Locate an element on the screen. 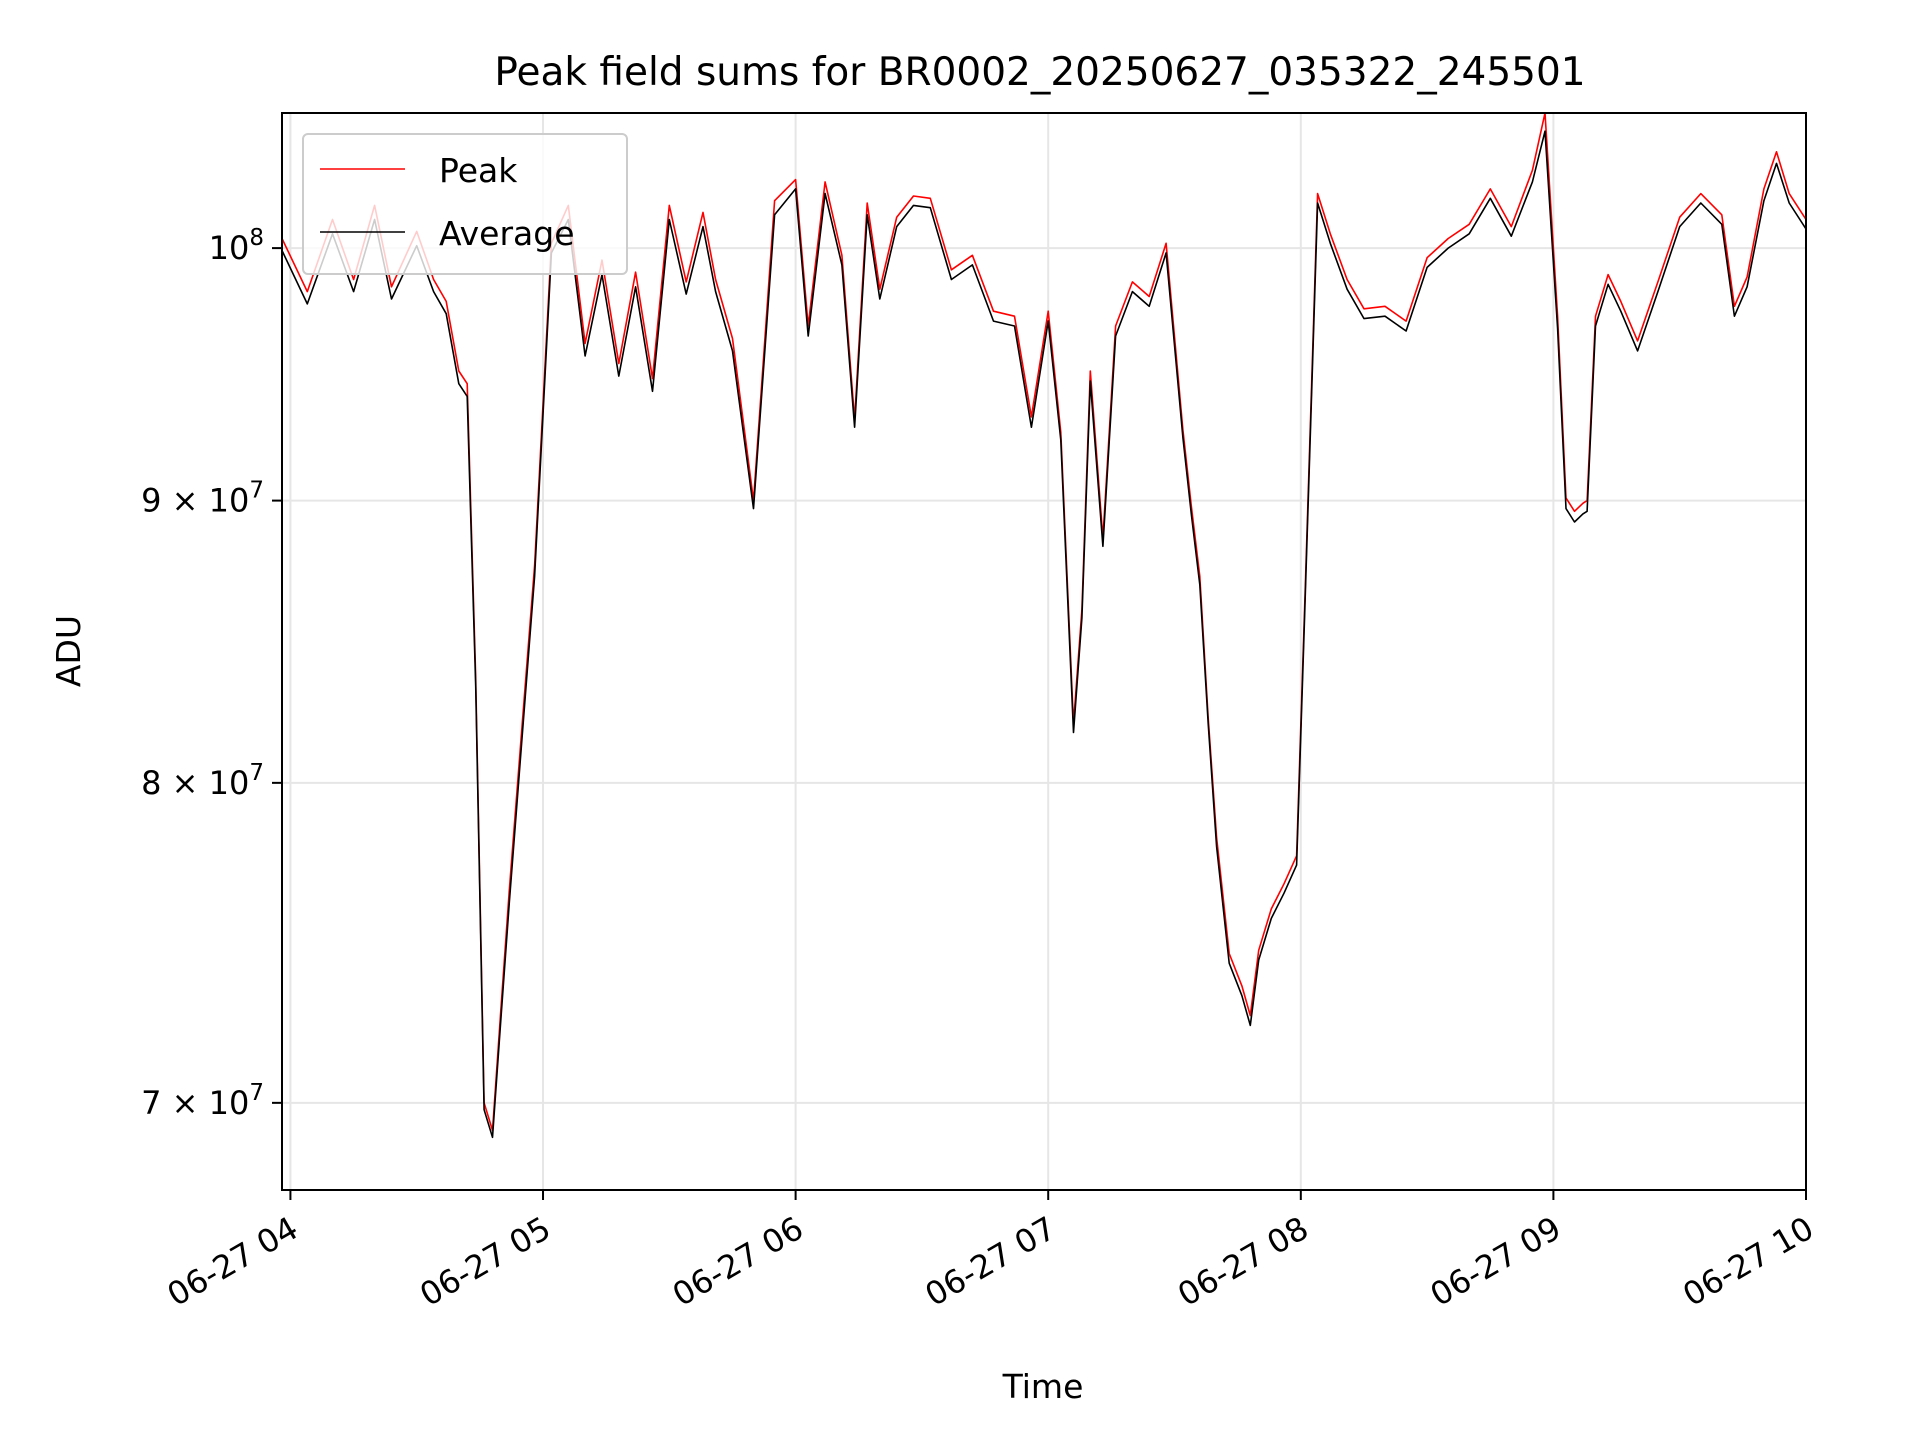 This screenshot has height=1440, width=1920. y-tick-label: 9 × 107 is located at coordinates (202, 499).